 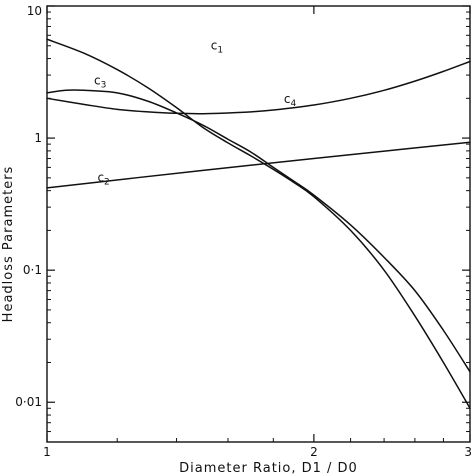 I want to click on curve-label-c3: c3, so click(x=100, y=81).